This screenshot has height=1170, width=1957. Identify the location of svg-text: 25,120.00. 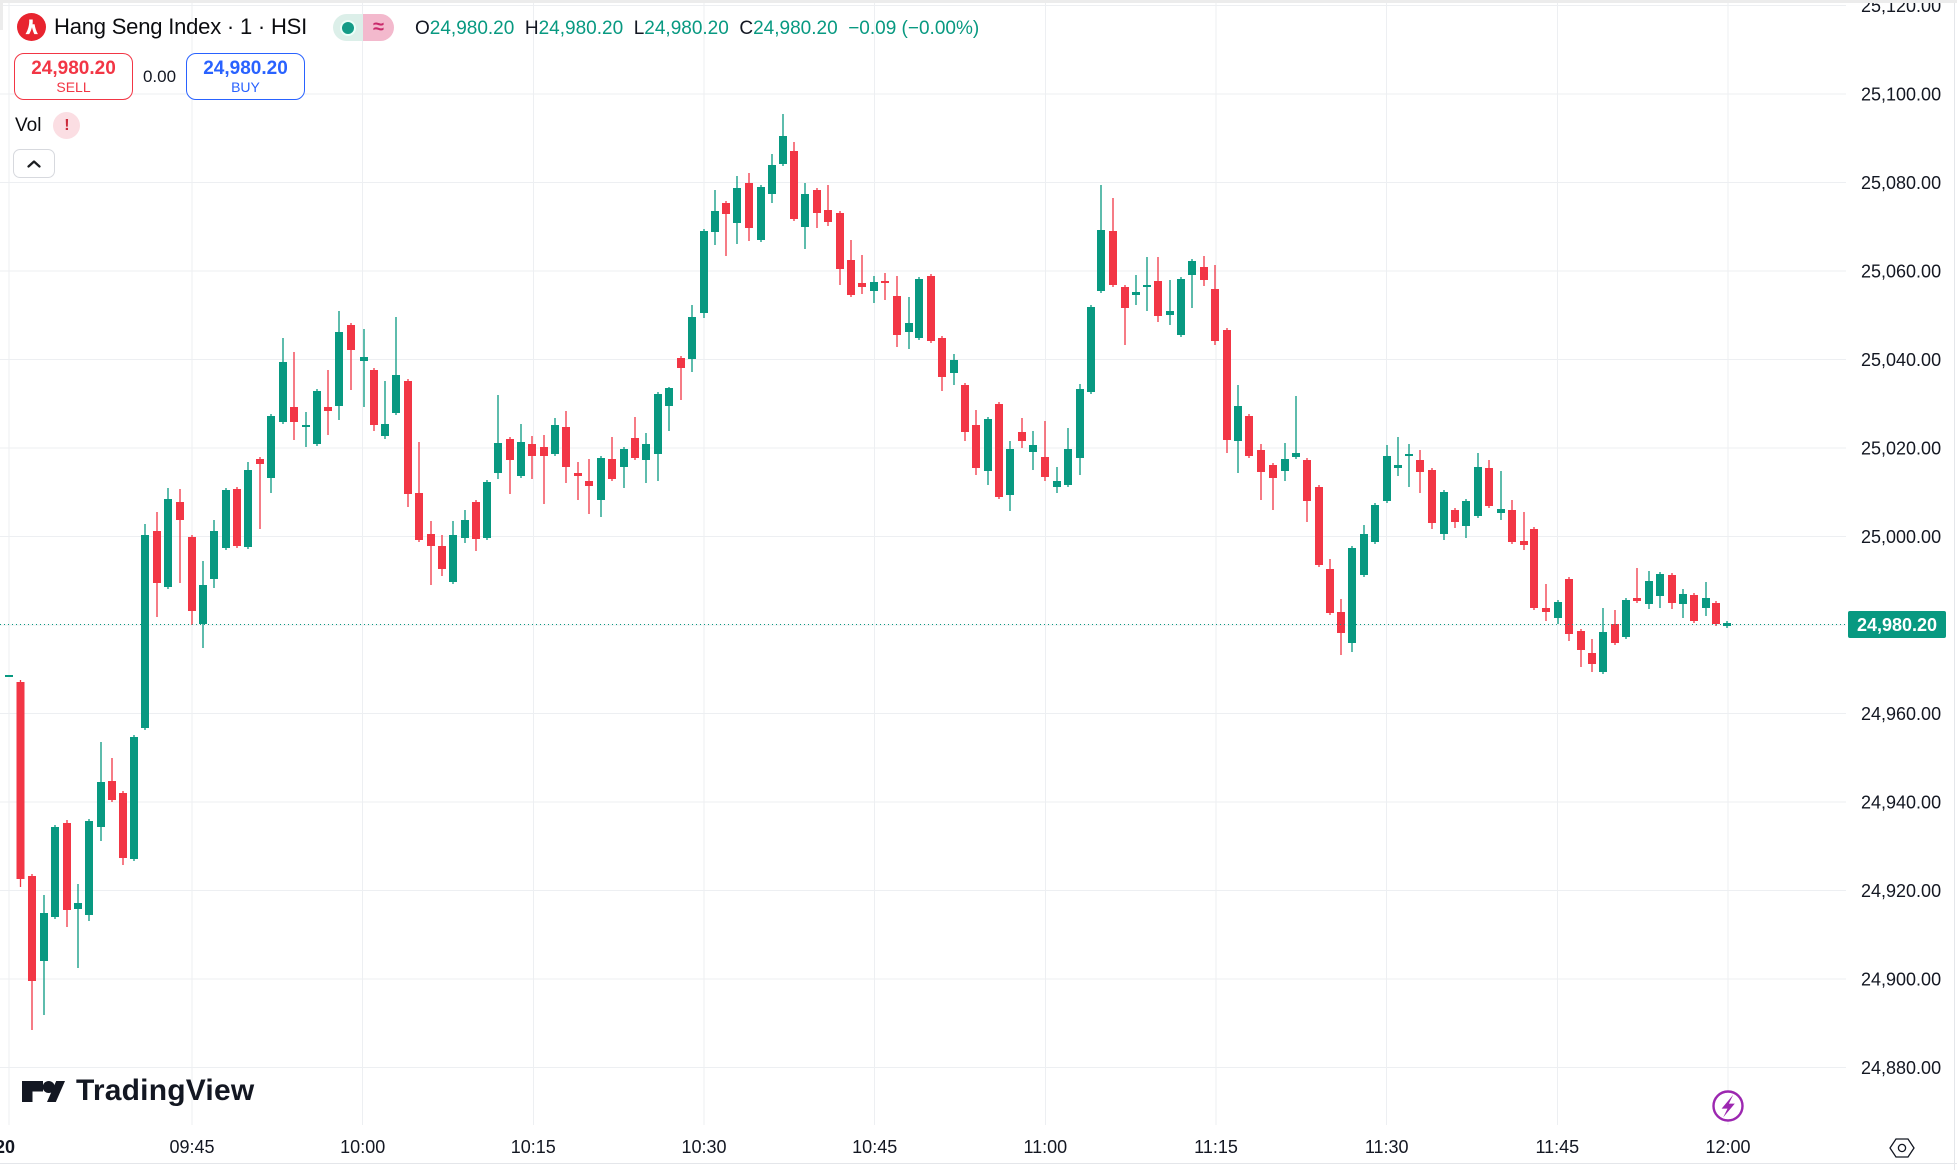
(1901, 8).